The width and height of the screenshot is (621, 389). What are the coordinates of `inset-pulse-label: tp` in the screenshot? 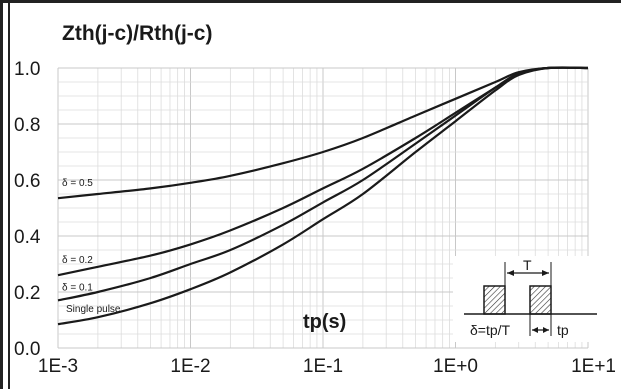 It's located at (563, 330).